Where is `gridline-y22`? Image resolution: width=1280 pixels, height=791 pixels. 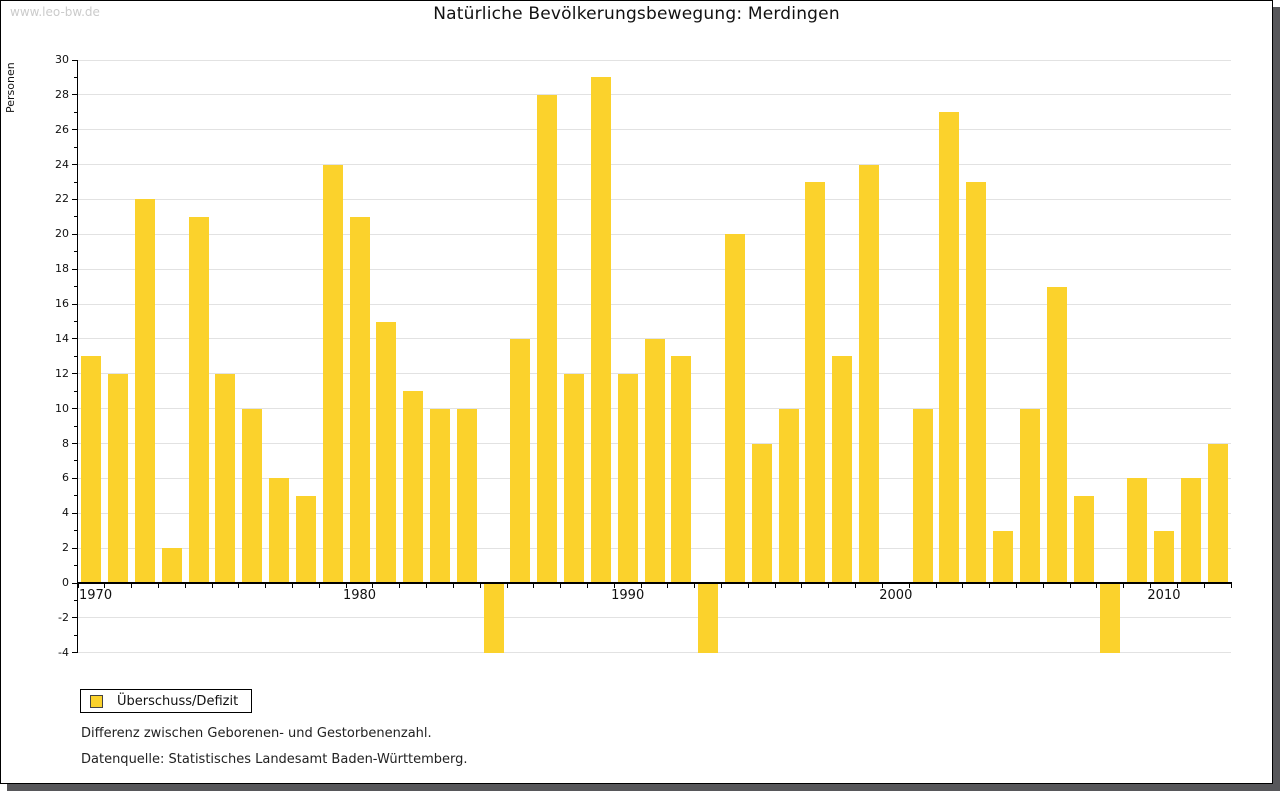
gridline-y22 is located at coordinates (654, 199).